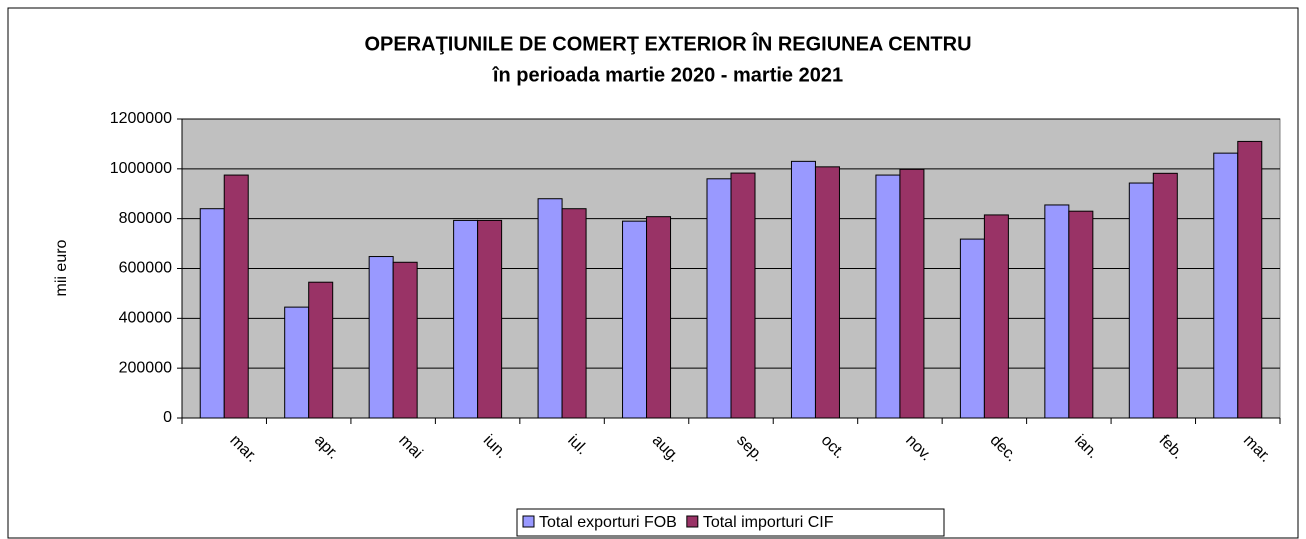  Describe the element at coordinates (61, 267) in the screenshot. I see `y-axis-label: mii euro` at that location.